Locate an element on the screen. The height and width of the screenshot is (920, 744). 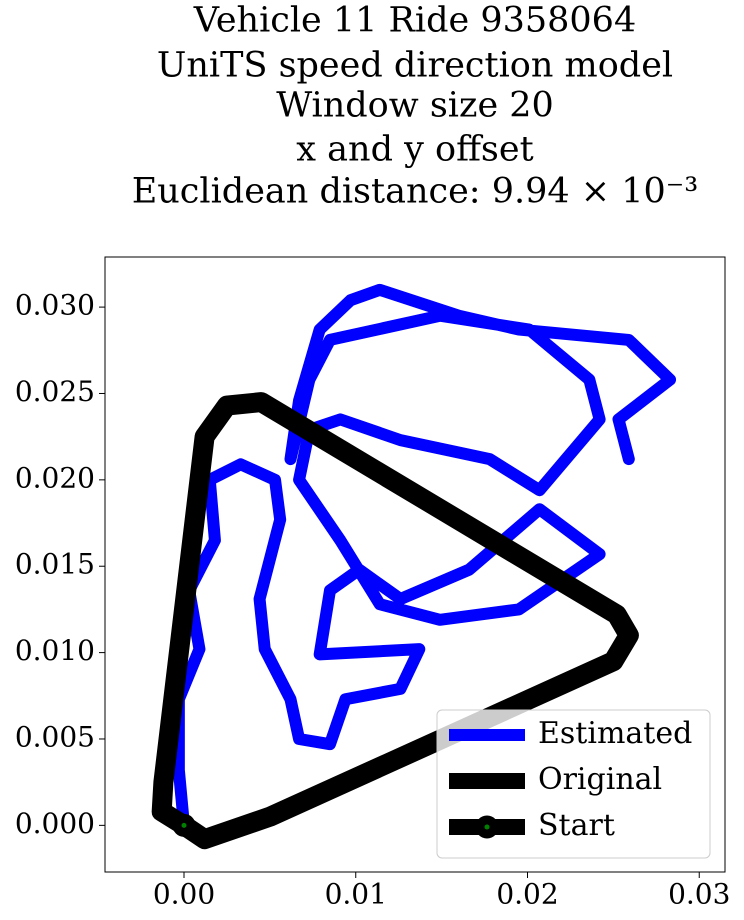
chart-title: UniTS speed direction model is located at coordinates (415, 66).